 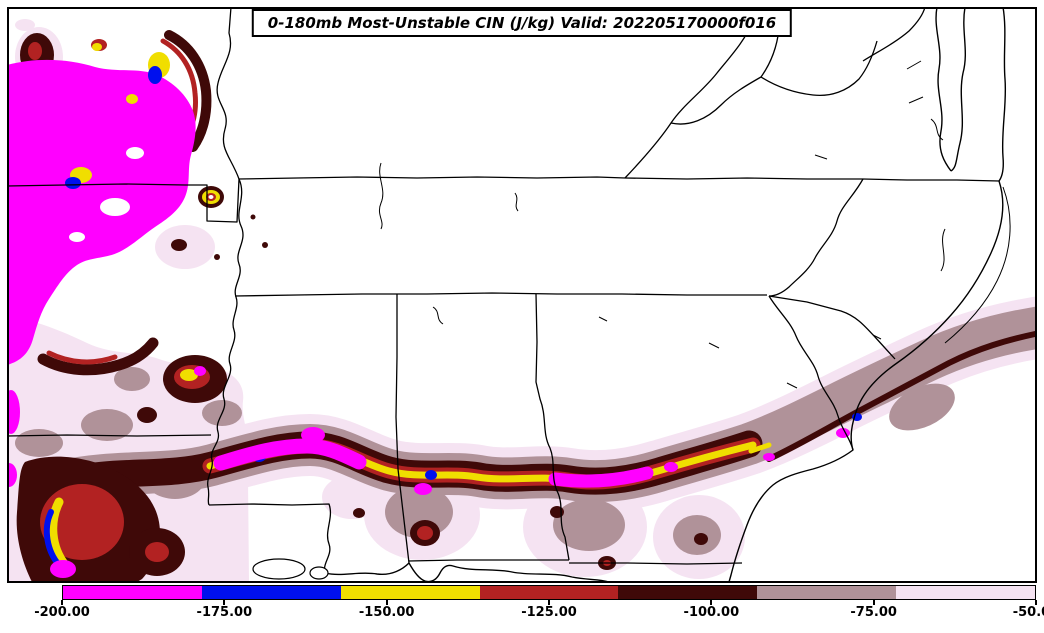 What do you see at coordinates (549, 612) in the screenshot?
I see `colorbar-tick-label: -125.00` at bounding box center [549, 612].